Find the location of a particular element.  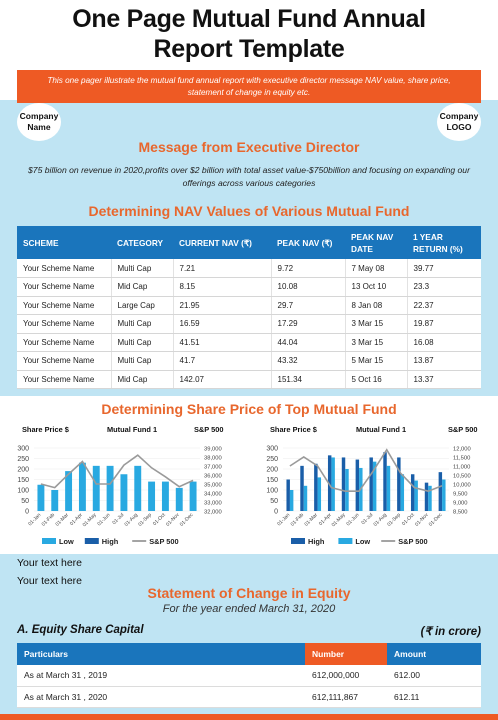

table-cell: 41.51 is located at coordinates (222, 342).